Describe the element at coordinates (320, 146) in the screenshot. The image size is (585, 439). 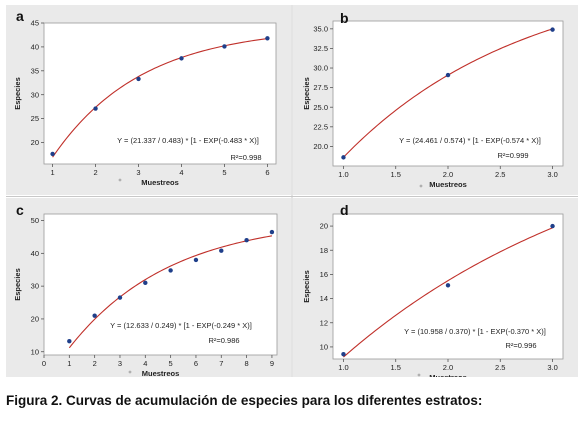
I see `y-tick-label: 20.0` at that location.